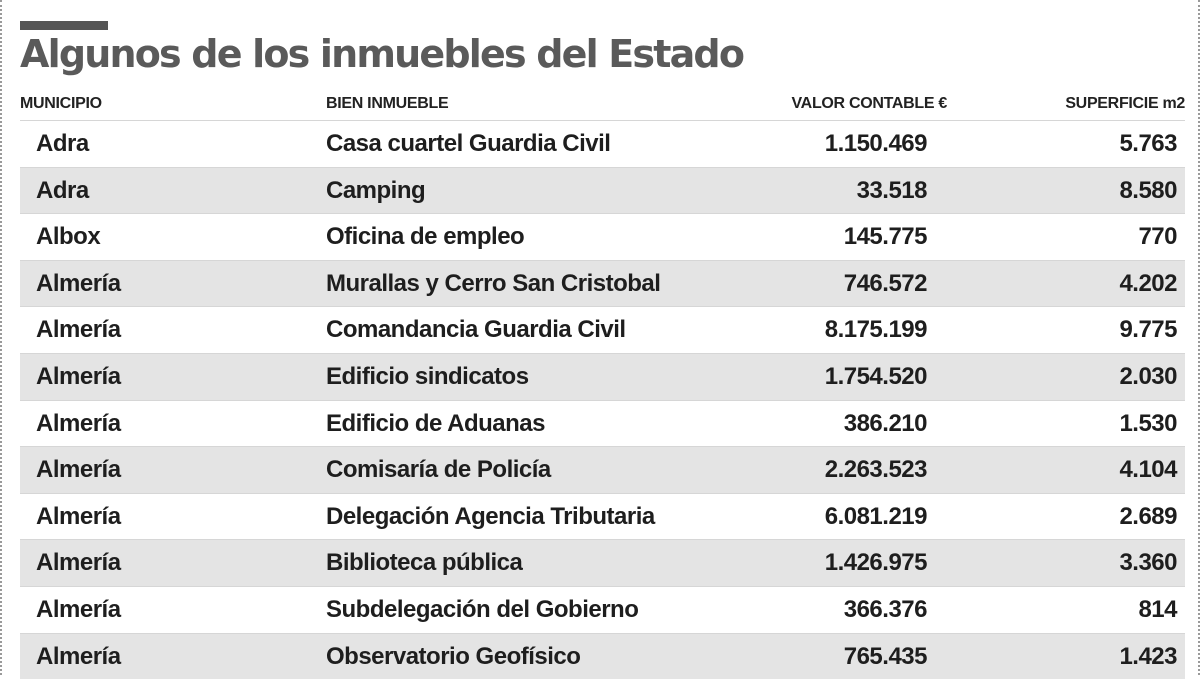 The width and height of the screenshot is (1200, 680). What do you see at coordinates (1148, 423) in the screenshot?
I see `cell-superficie: 1.530` at bounding box center [1148, 423].